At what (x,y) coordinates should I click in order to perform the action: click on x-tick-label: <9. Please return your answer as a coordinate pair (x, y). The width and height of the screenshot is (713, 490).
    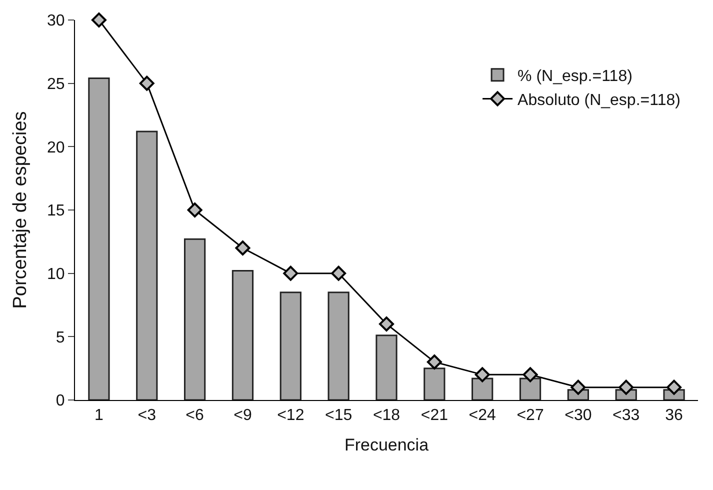
    Looking at the image, I should click on (243, 415).